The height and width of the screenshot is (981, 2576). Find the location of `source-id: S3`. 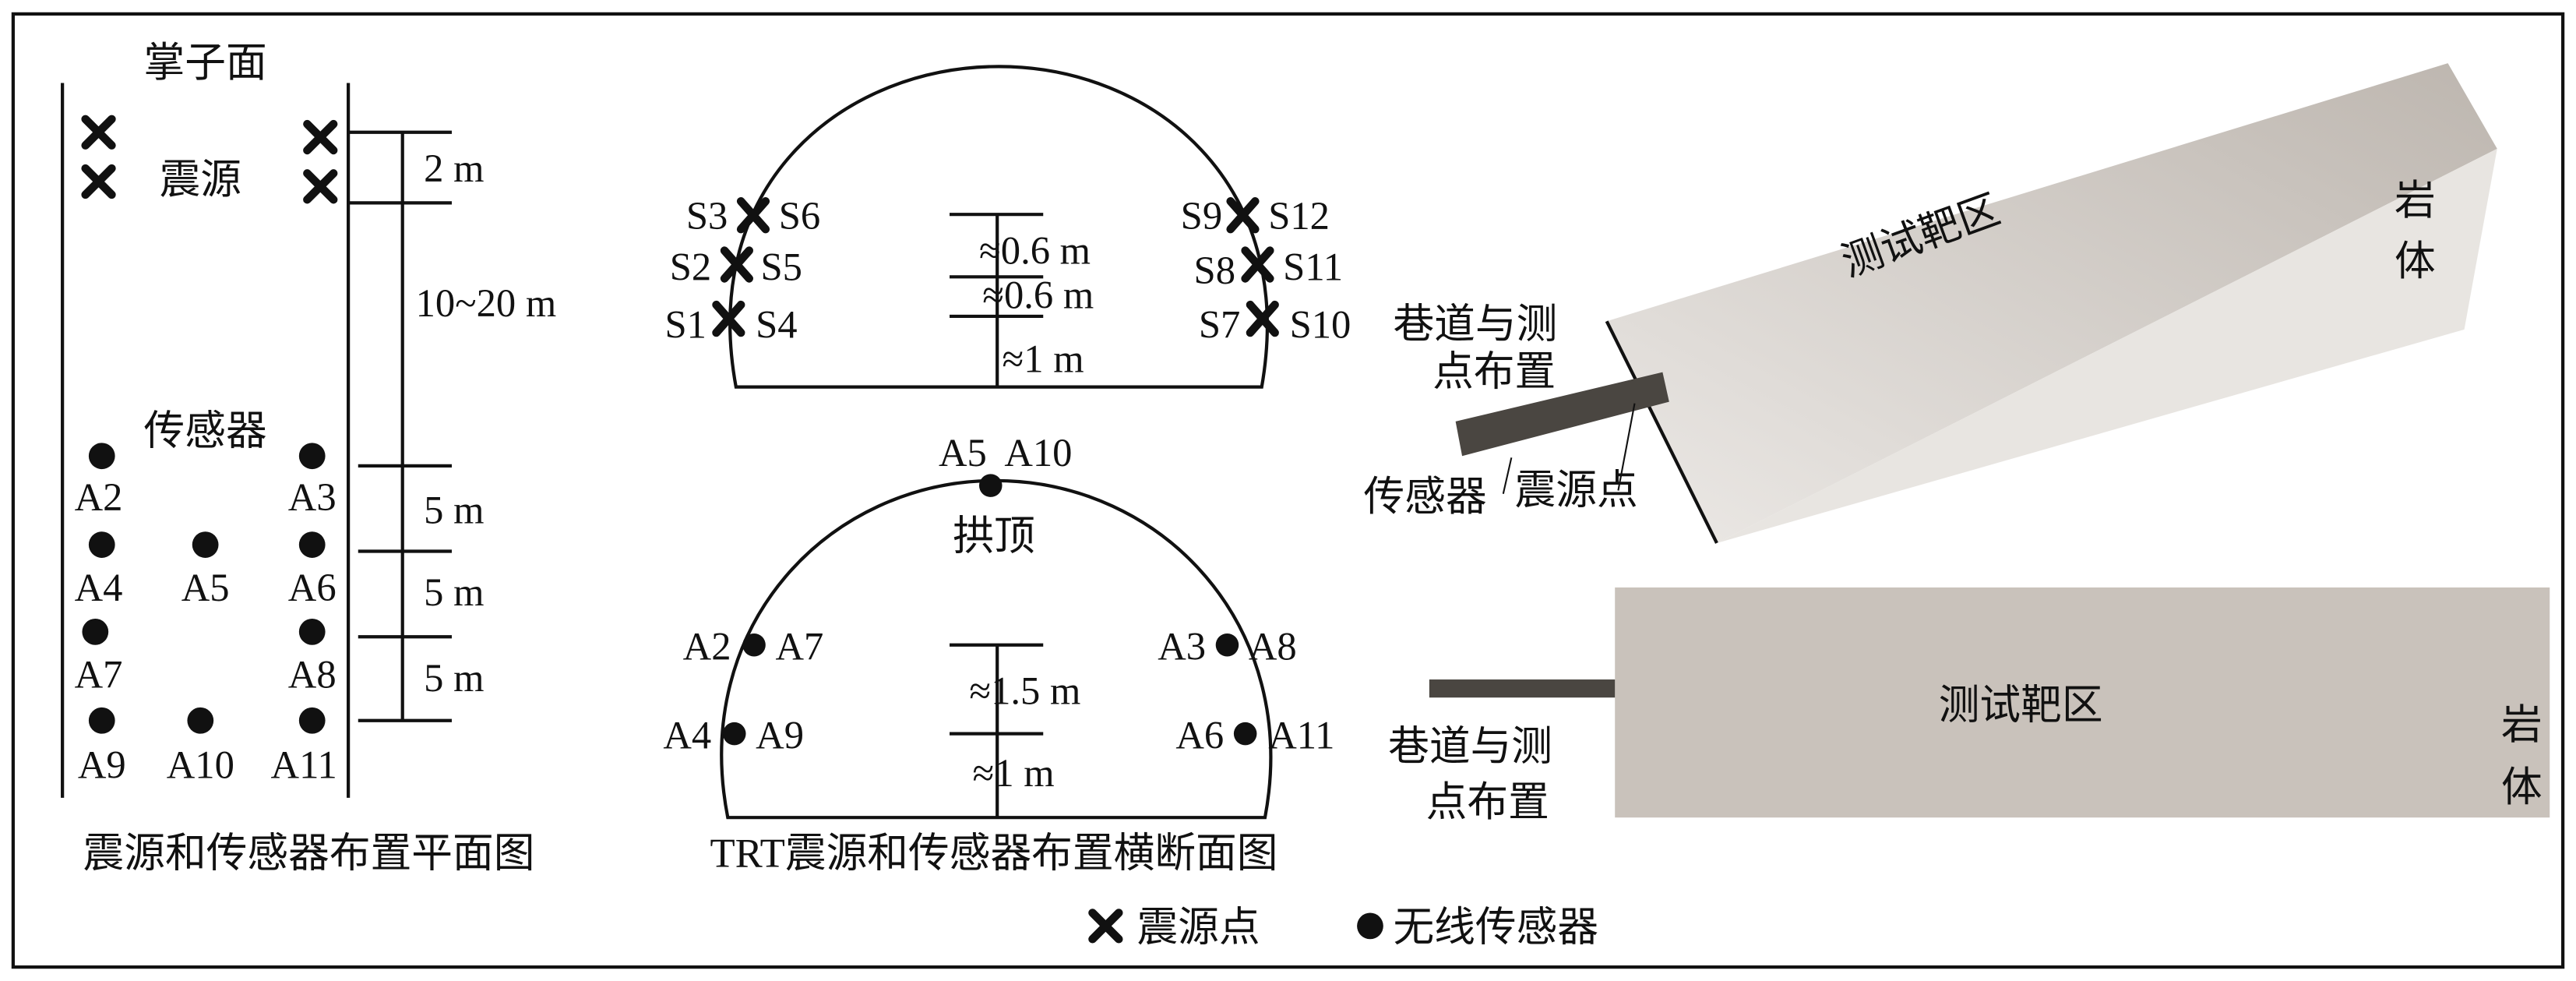

source-id: S3 is located at coordinates (707, 216).